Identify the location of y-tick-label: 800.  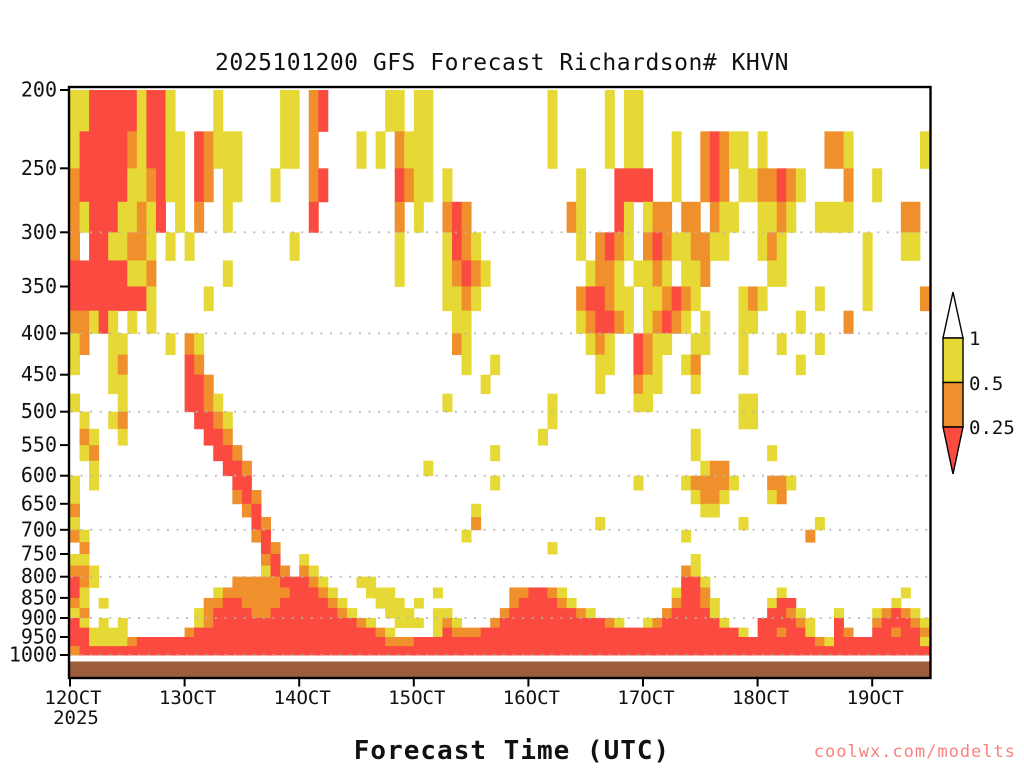
(39, 576).